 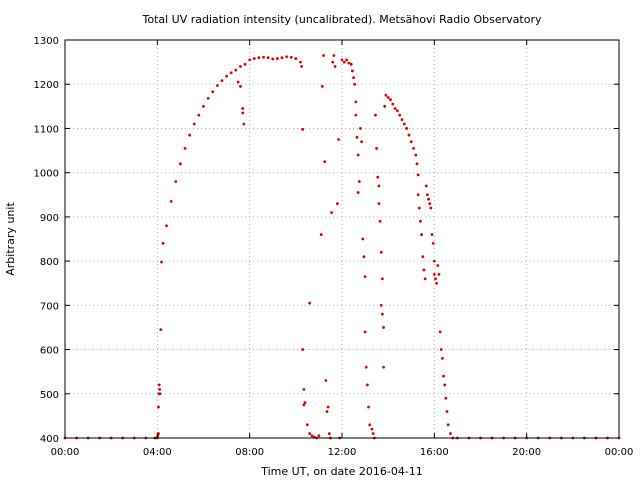 I want to click on x-tick-label: 04:00, so click(x=157, y=452).